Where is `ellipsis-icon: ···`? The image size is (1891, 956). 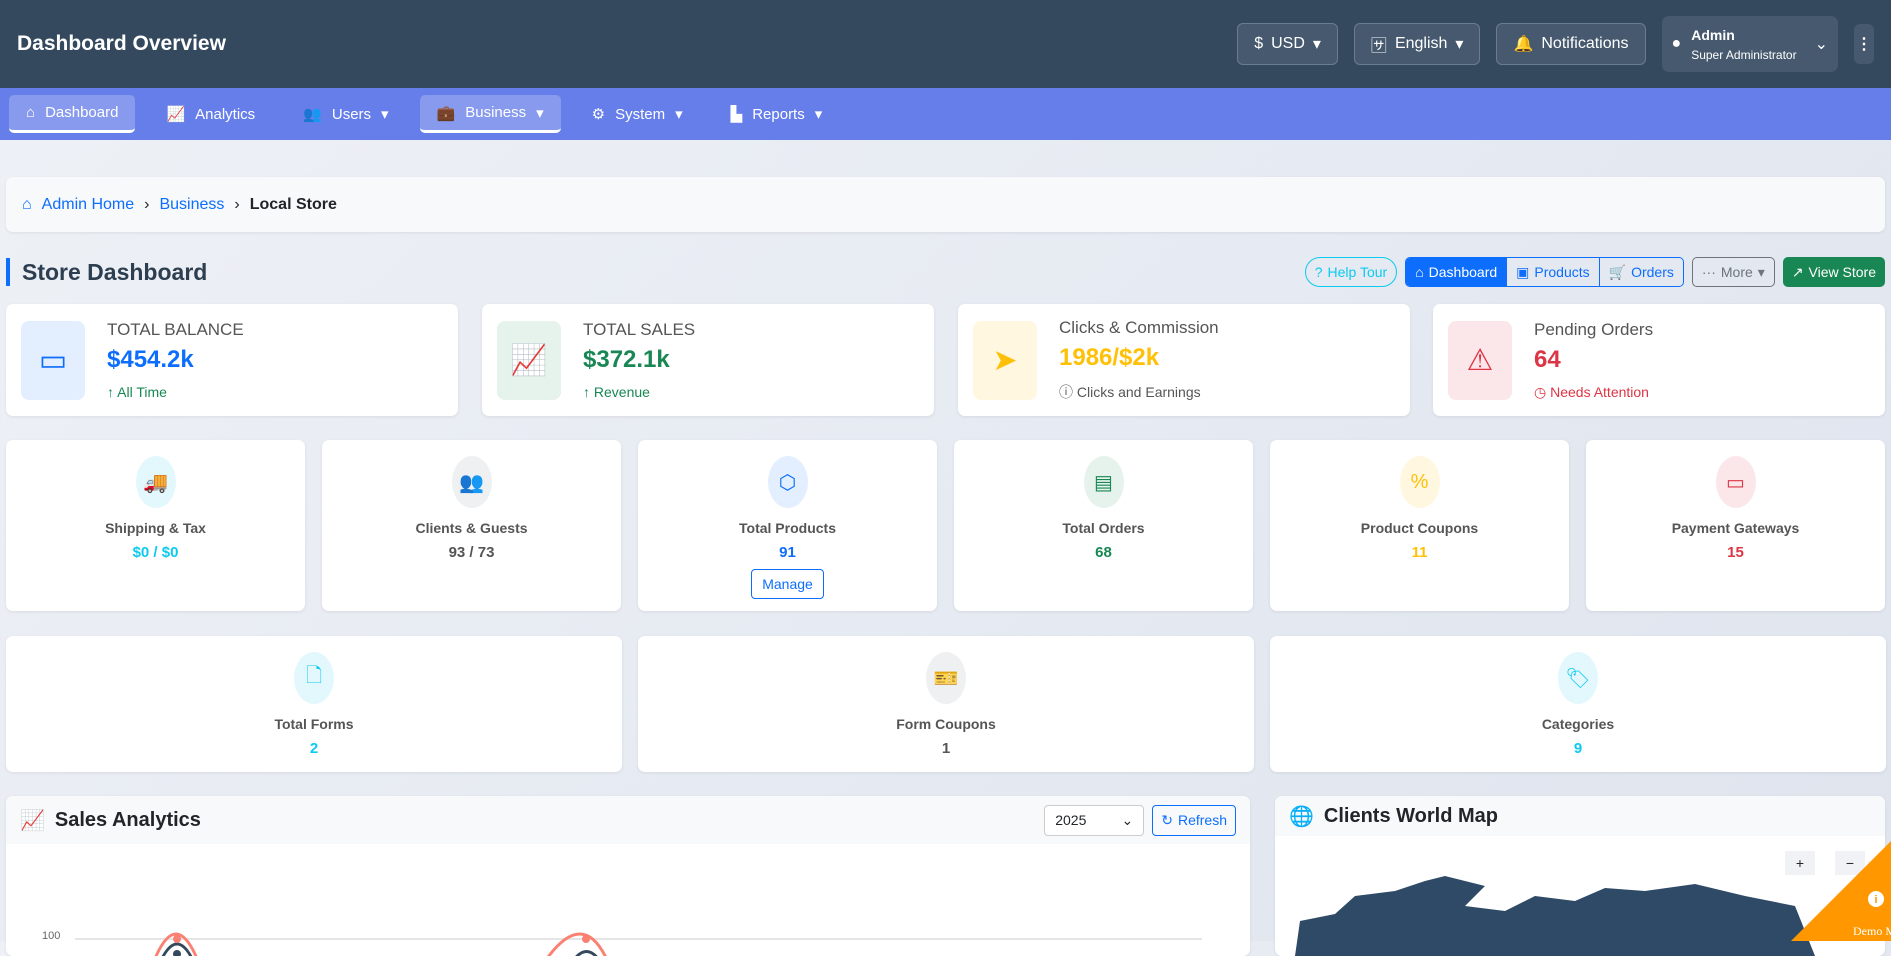 ellipsis-icon: ··· is located at coordinates (1709, 272).